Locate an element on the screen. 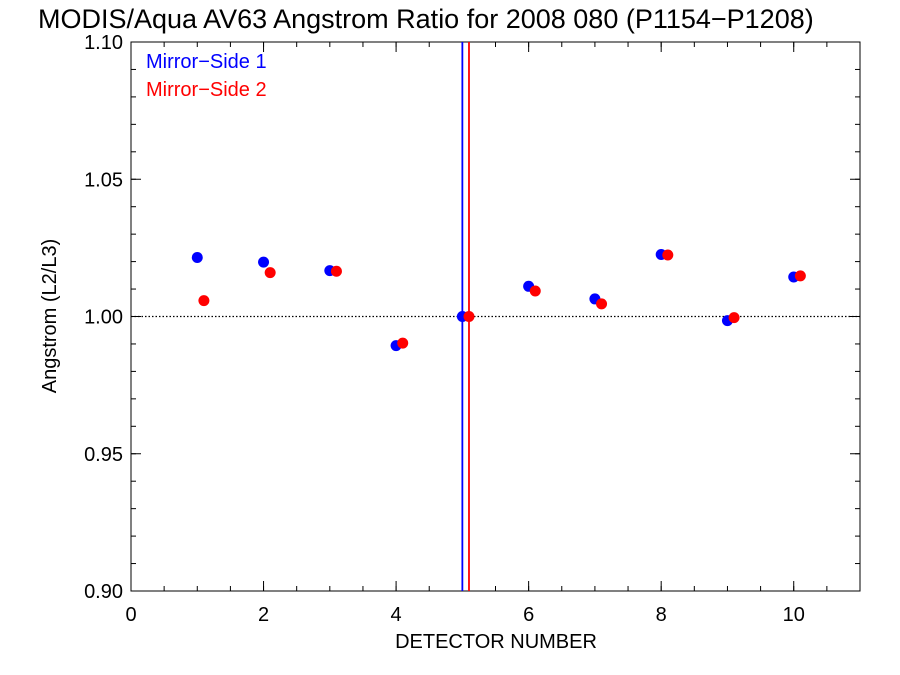  x-tick-label: 4 is located at coordinates (396, 615).